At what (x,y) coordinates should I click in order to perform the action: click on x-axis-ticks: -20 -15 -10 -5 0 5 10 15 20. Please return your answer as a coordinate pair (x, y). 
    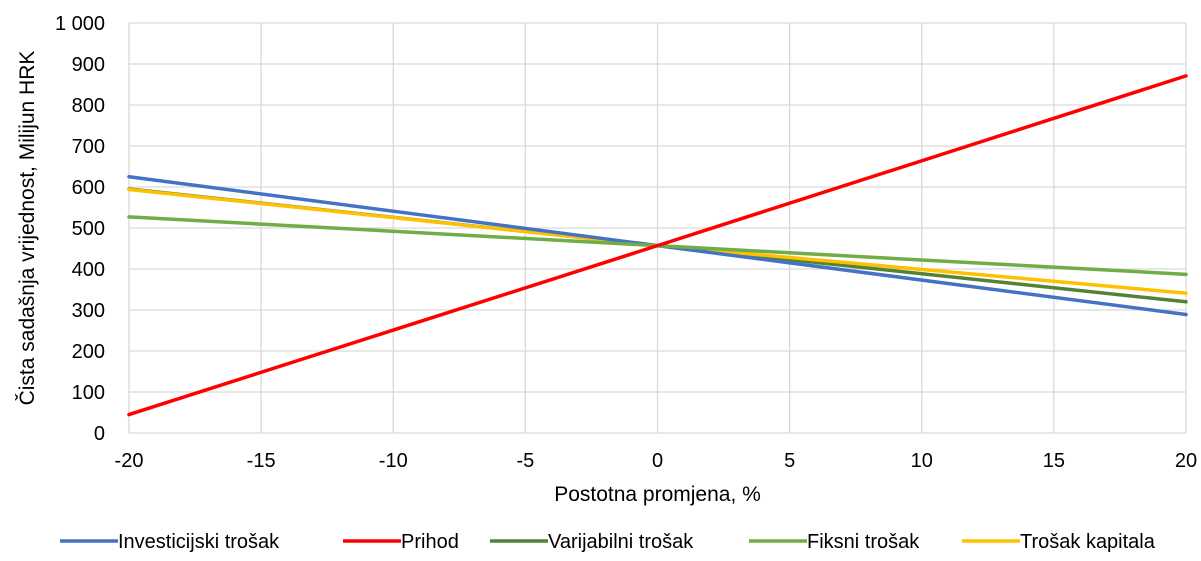
    Looking at the image, I should click on (656, 461).